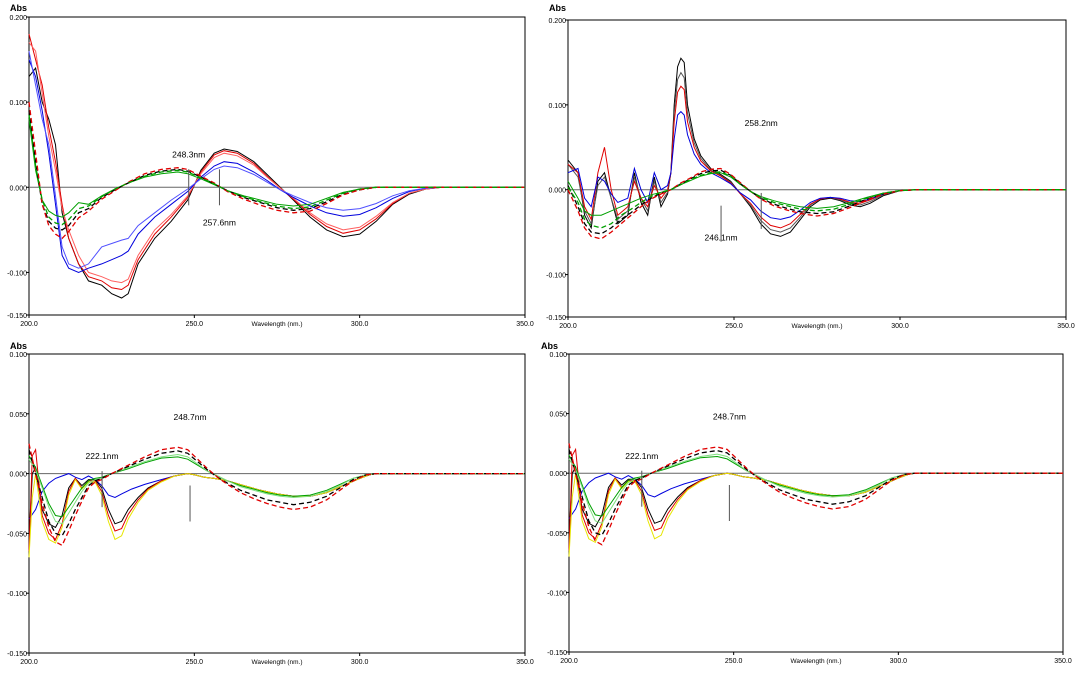 This screenshot has height=683, width=1083. Describe the element at coordinates (219, 223) in the screenshot. I see `annotation-label: 257.6nm` at that location.